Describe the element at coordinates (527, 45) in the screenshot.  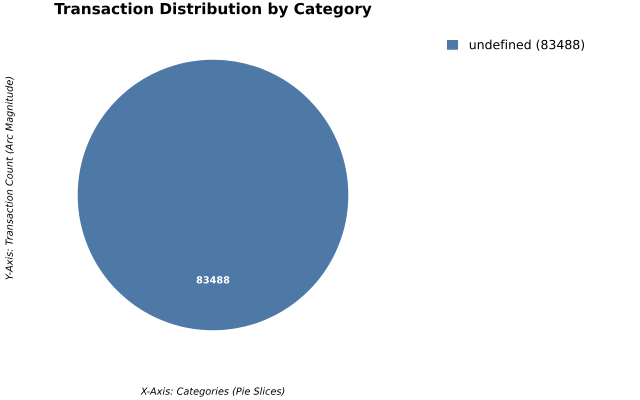
I see `legend-label: undefined (83488)` at that location.